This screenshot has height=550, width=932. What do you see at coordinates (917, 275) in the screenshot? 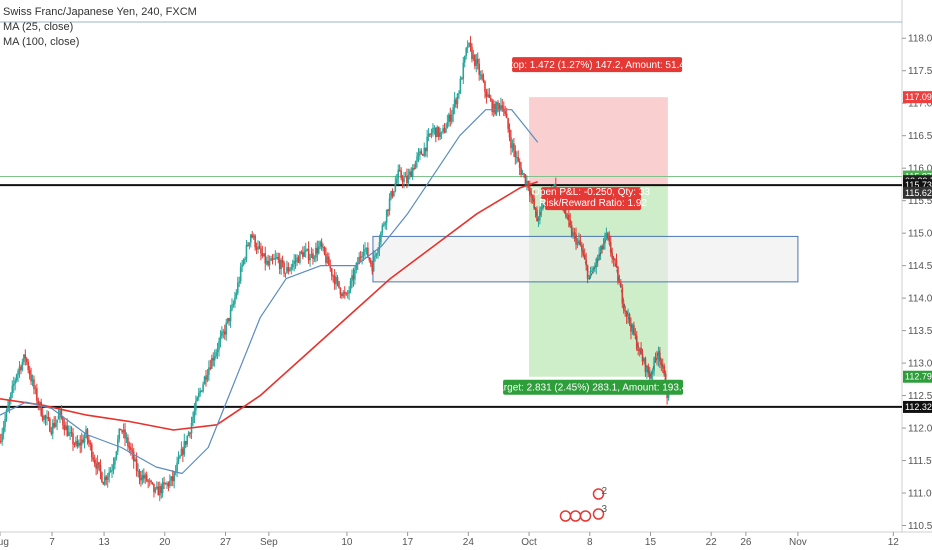
I see `price-axis-panel` at bounding box center [917, 275].